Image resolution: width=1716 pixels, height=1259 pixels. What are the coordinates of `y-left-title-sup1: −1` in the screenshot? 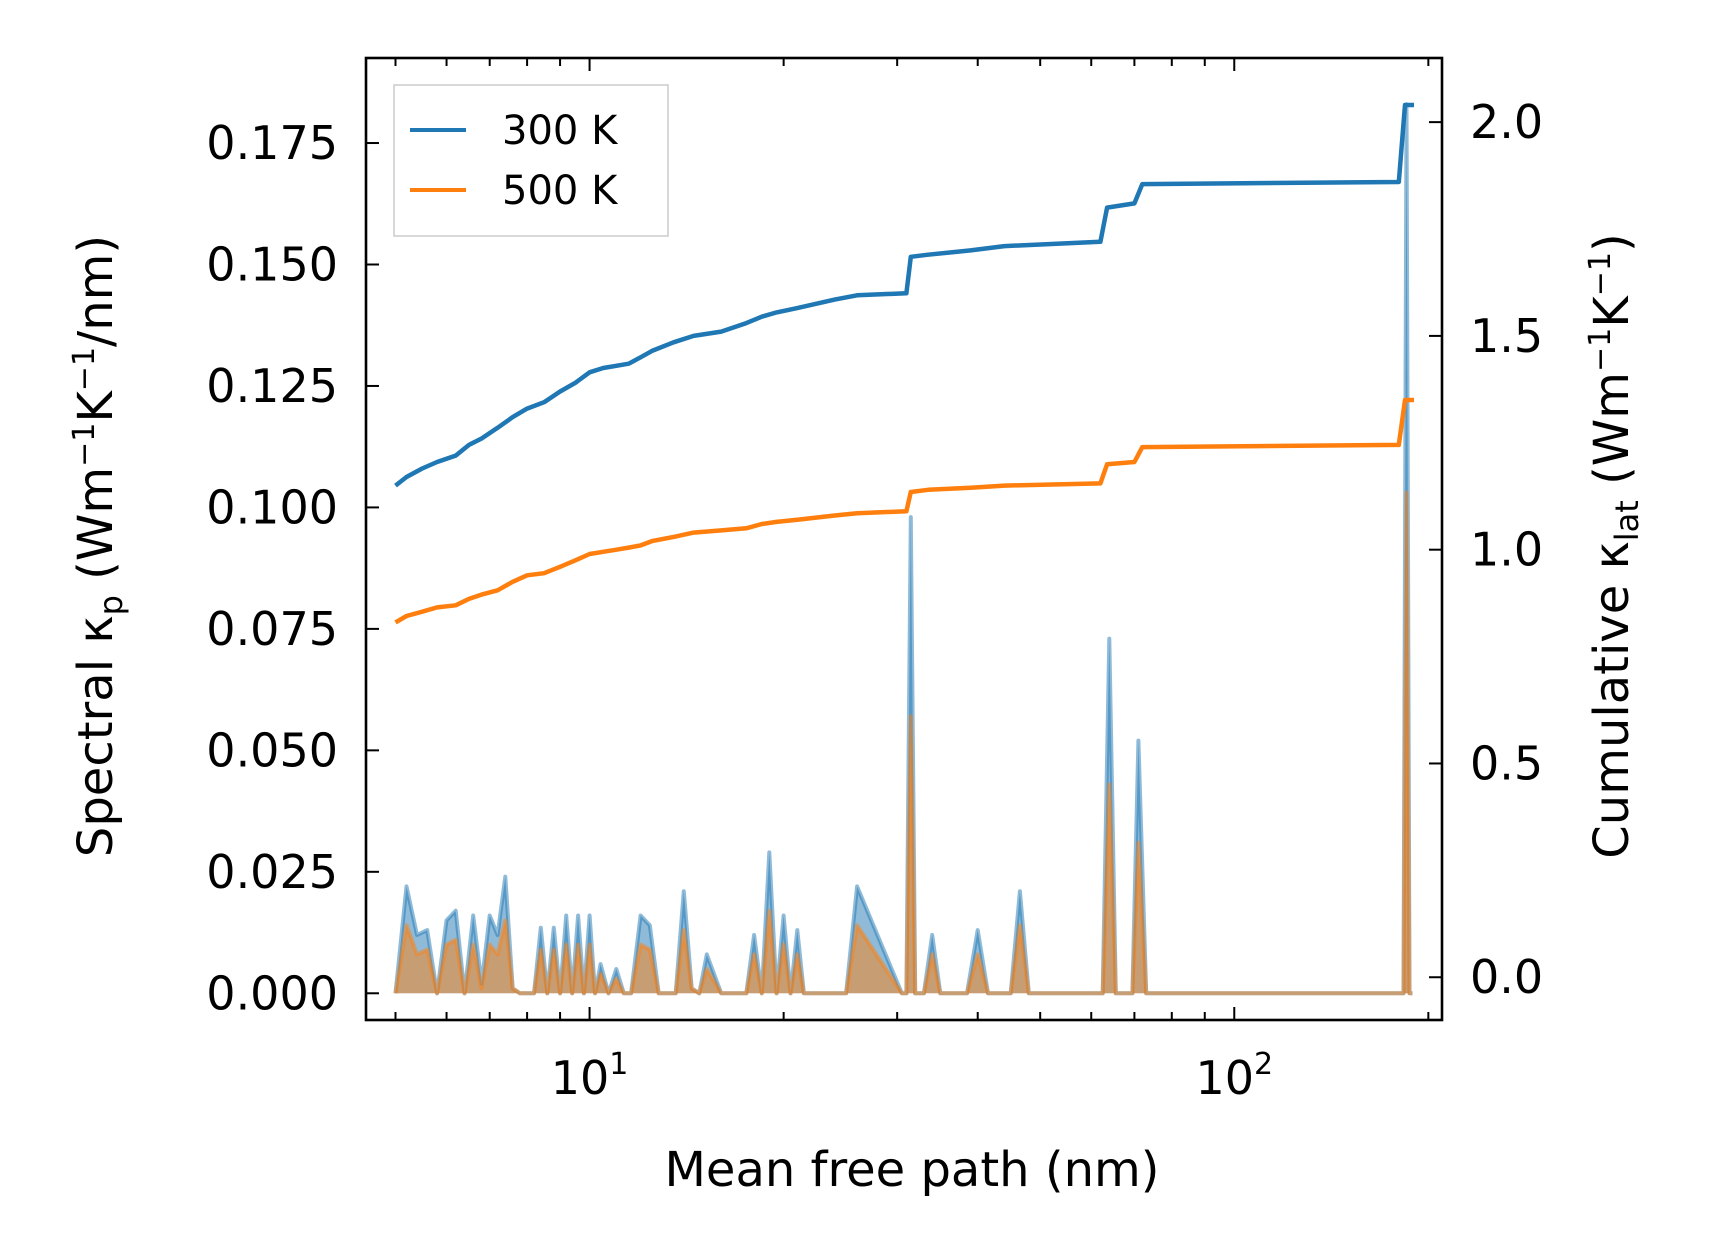 It's located at (84, 445).